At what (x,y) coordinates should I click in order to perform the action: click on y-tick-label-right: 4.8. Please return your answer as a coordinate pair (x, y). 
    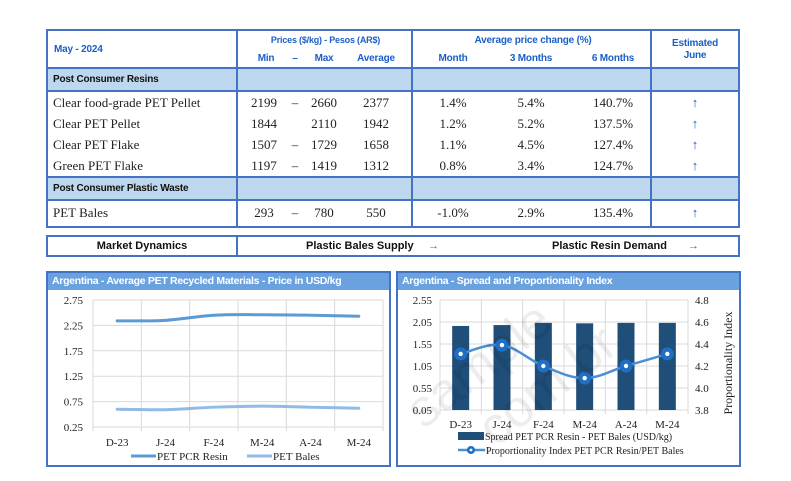
    Looking at the image, I should click on (702, 301).